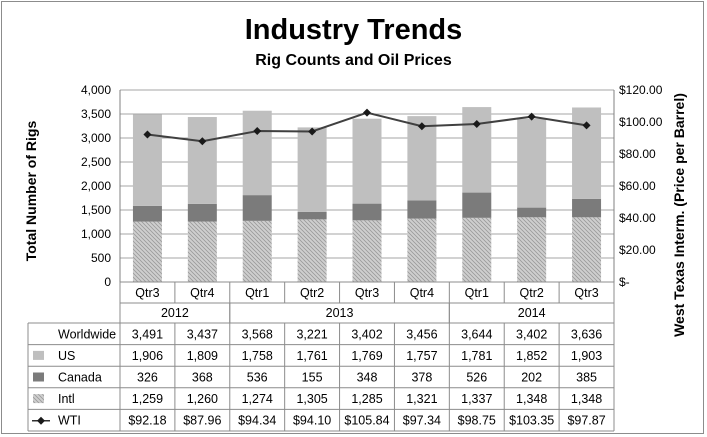 This screenshot has height=437, width=707. I want to click on row-label: Canada, so click(80, 378).